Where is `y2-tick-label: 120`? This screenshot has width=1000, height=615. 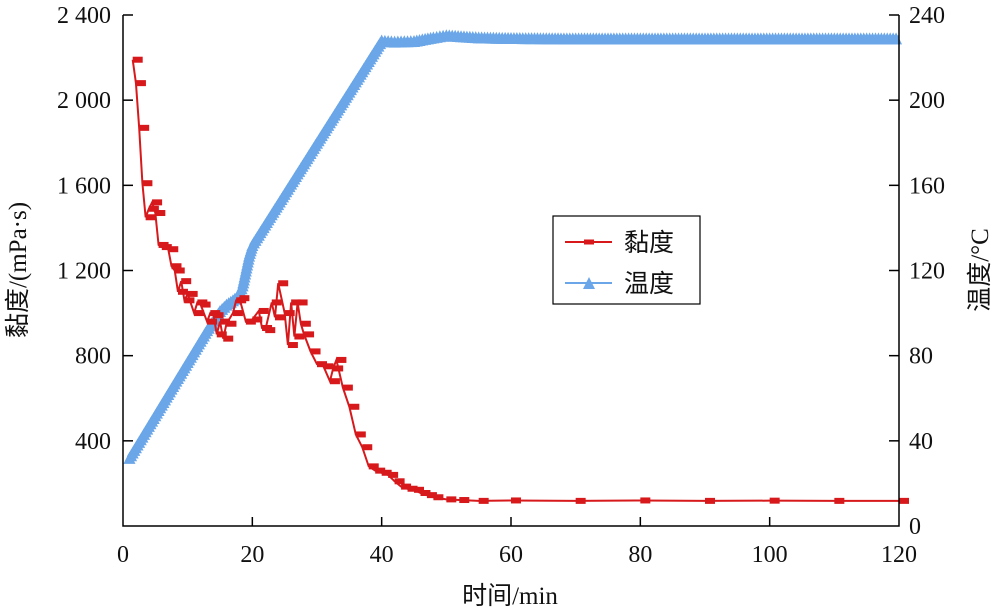 y2-tick-label: 120 is located at coordinates (927, 272).